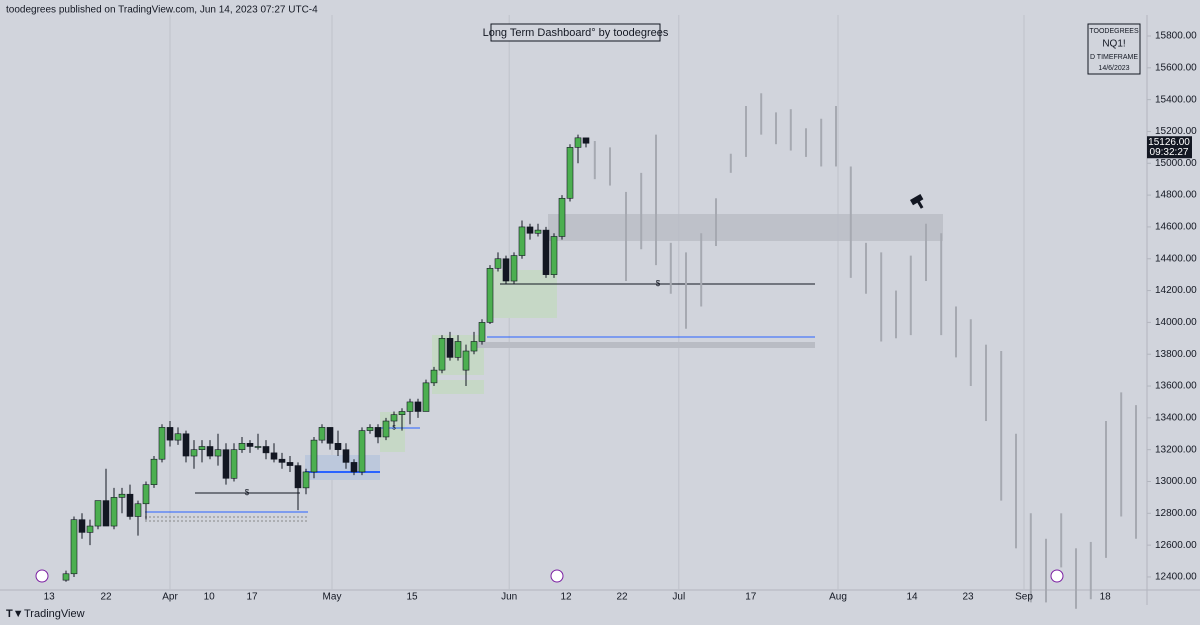 The image size is (1200, 625). I want to click on y-tick-label: 14600.00, so click(1176, 227).